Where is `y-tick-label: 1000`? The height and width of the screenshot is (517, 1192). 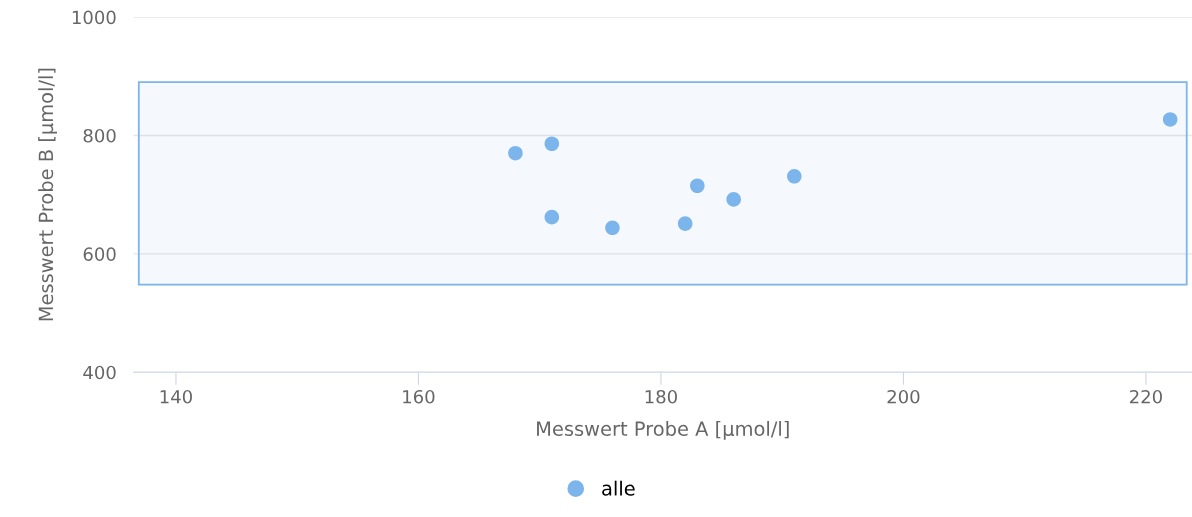
y-tick-label: 1000 is located at coordinates (94, 17).